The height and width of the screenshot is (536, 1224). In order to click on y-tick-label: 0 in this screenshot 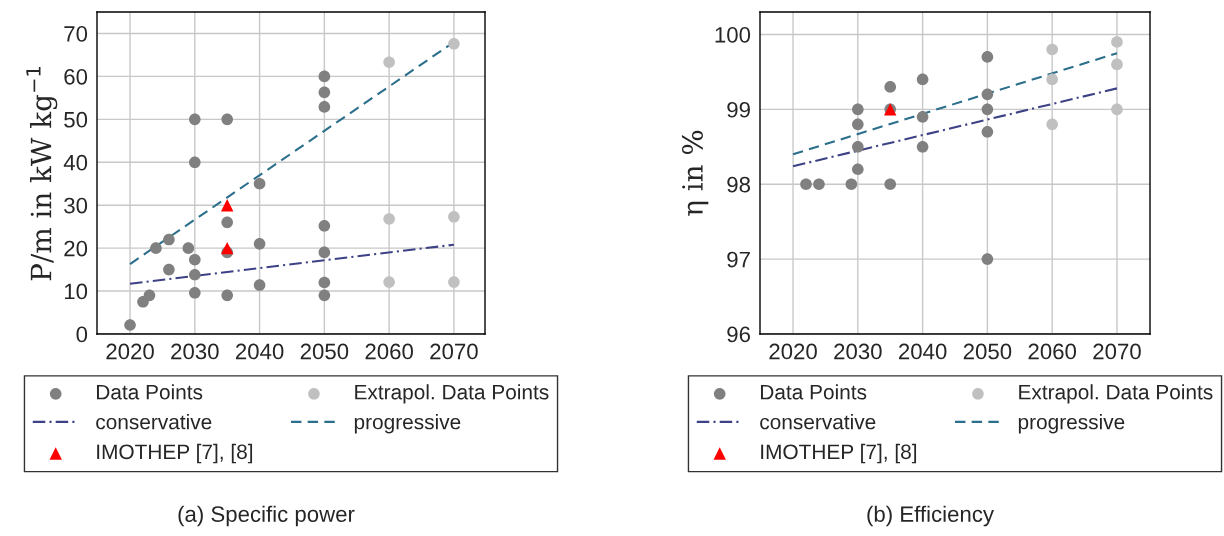, I will do `click(82, 334)`.